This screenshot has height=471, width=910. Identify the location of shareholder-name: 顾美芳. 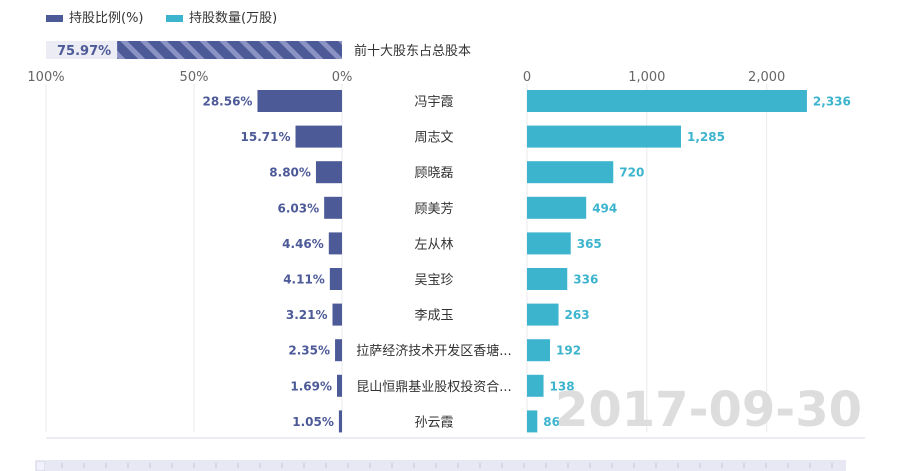
(433, 209).